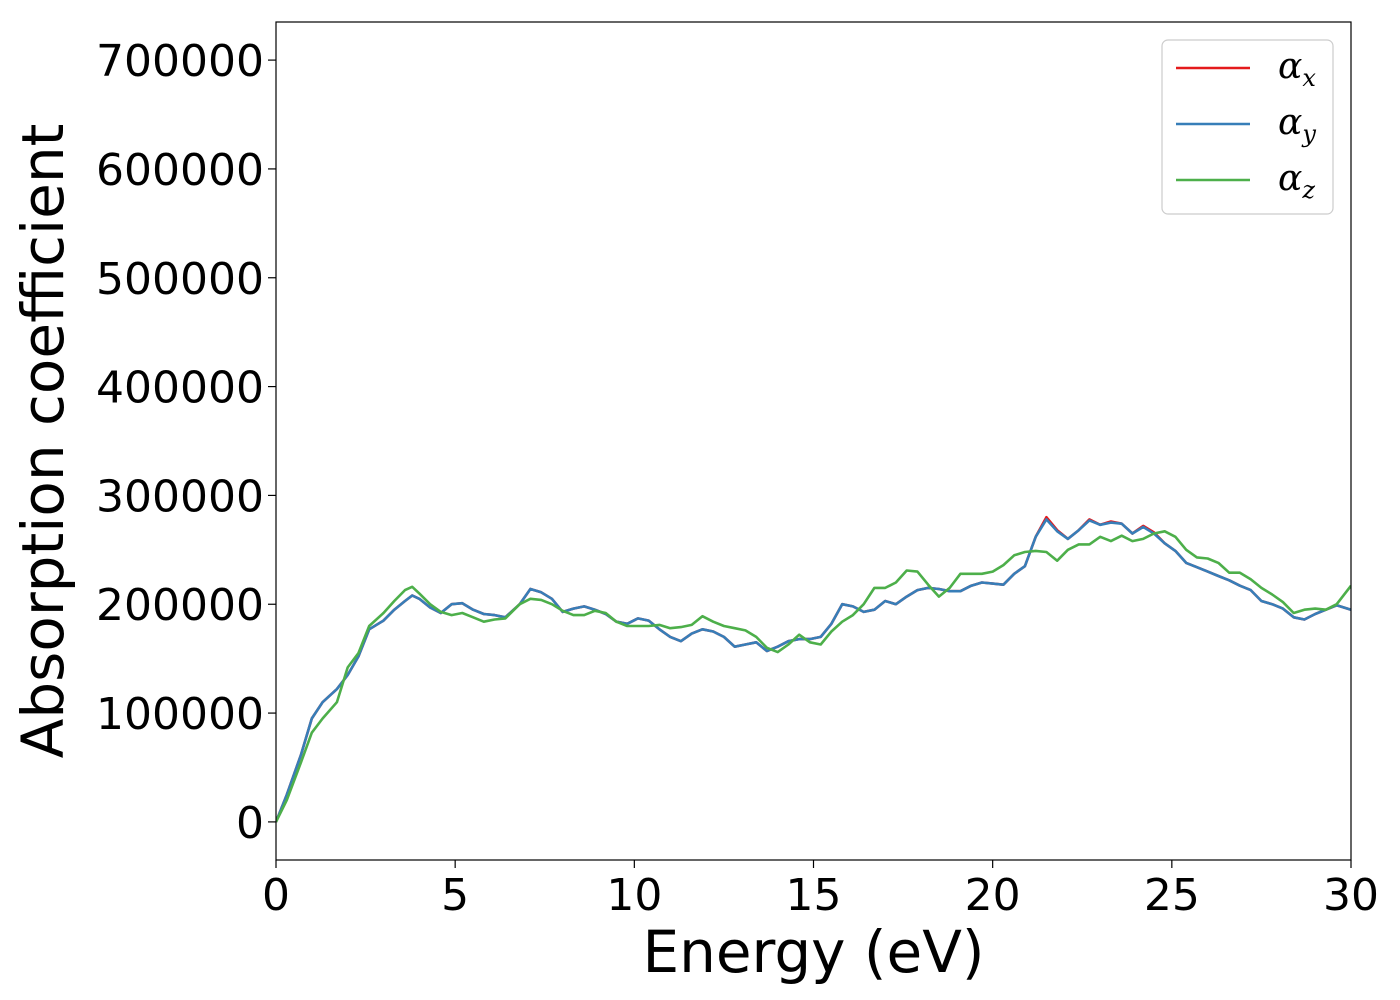 The height and width of the screenshot is (1000, 1400). What do you see at coordinates (180, 170) in the screenshot?
I see `y-tick-label: 600000` at bounding box center [180, 170].